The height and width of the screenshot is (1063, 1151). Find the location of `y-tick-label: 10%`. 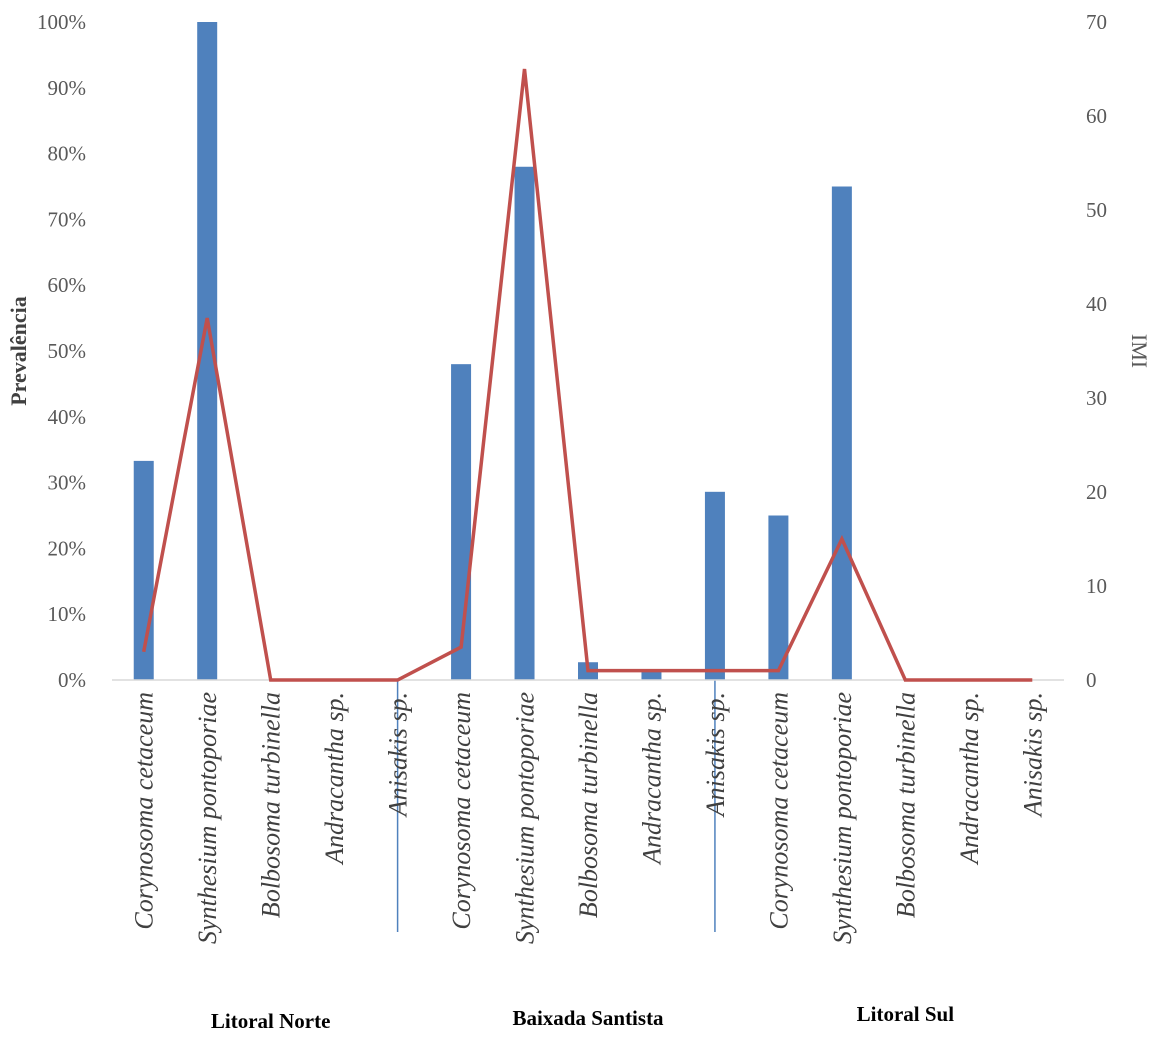

y-tick-label: 10% is located at coordinates (67, 614).